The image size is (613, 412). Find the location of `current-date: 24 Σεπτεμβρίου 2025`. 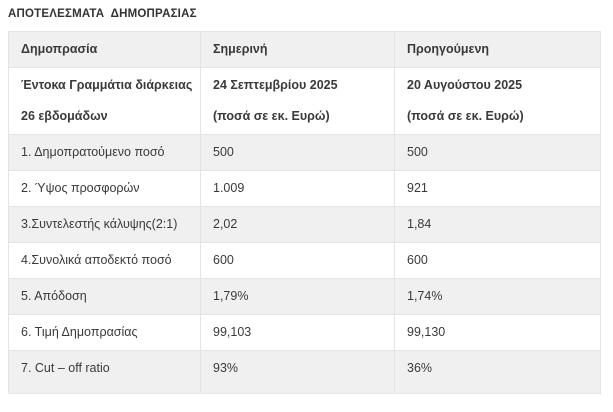

current-date: 24 Σεπτεμβρίου 2025 is located at coordinates (275, 85).